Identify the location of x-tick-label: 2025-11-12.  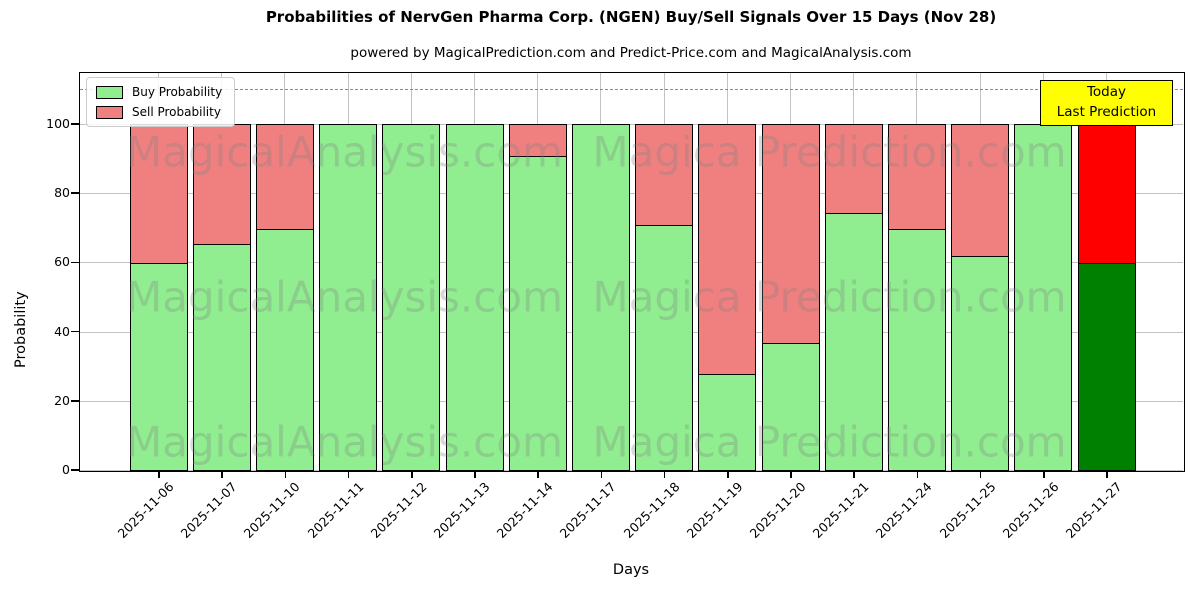
(398, 510).